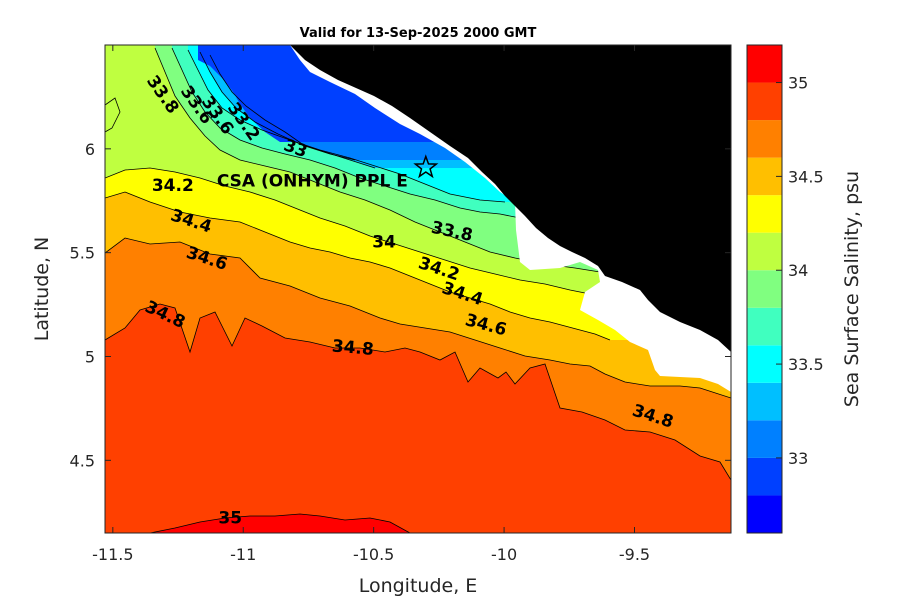  Describe the element at coordinates (312, 182) in the screenshot. I see `site-marker-label: CSA (ONHYM) PPL E` at that location.